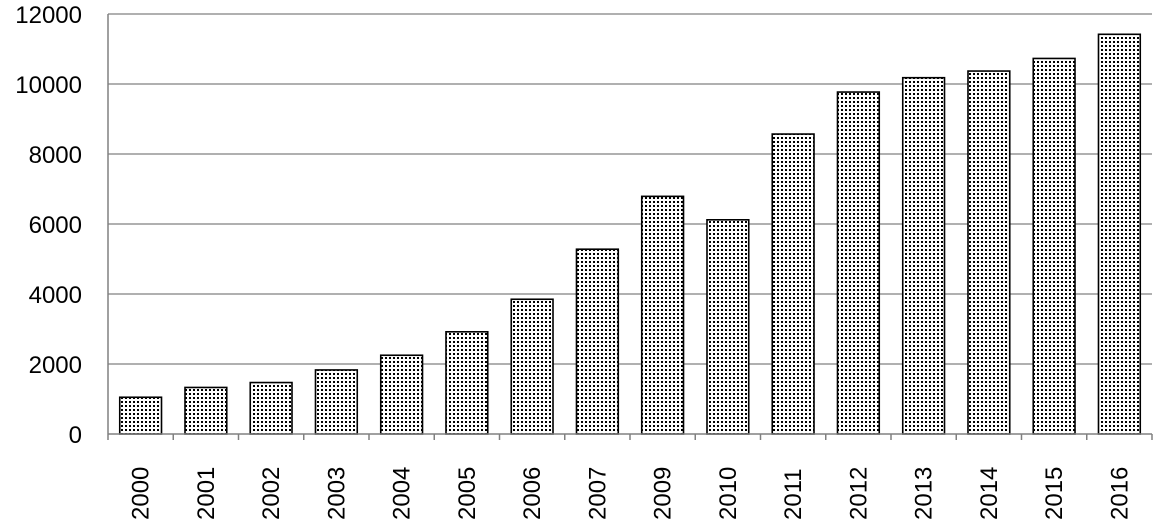 The width and height of the screenshot is (1160, 521). I want to click on bar-2014, so click(989, 252).